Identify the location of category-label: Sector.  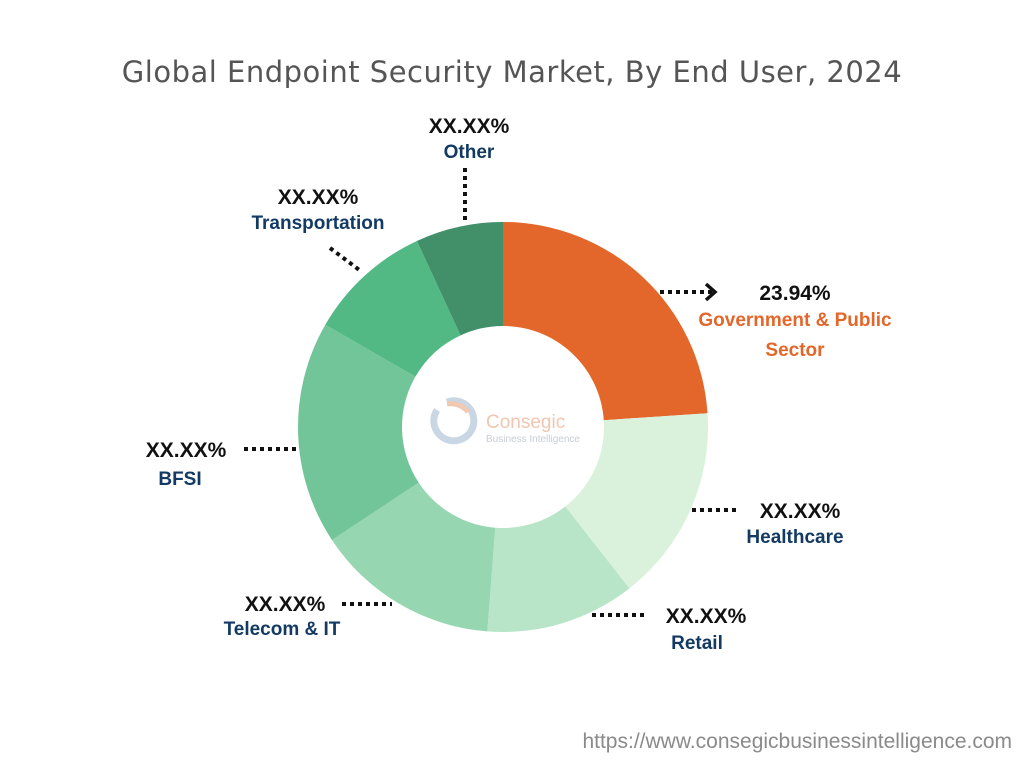
(795, 350).